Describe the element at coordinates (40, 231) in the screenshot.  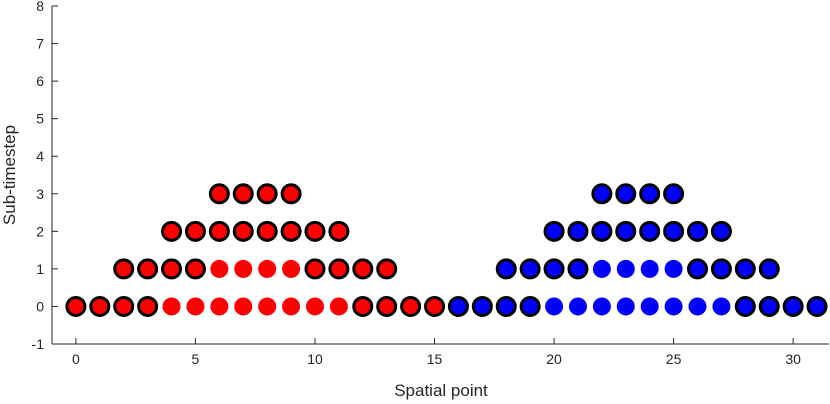
I see `y-tick-label: 2` at that location.